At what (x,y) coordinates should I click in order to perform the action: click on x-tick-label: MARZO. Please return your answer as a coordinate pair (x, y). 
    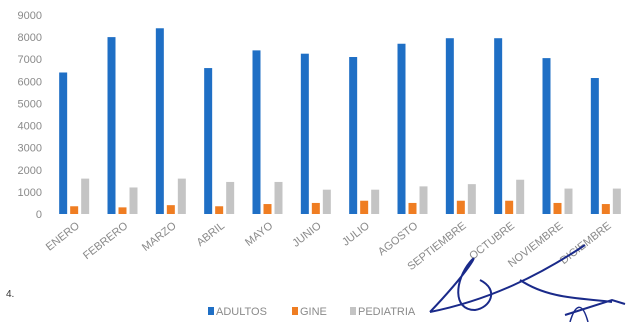
    Looking at the image, I should click on (159, 237).